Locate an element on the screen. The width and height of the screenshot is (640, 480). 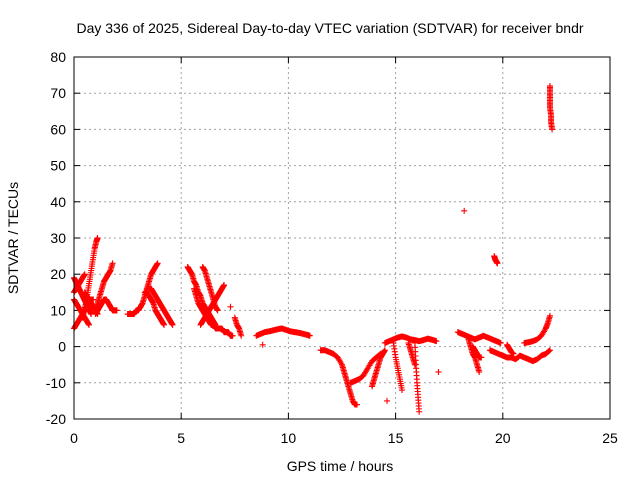
y-tick-label: 80 is located at coordinates (58, 57).